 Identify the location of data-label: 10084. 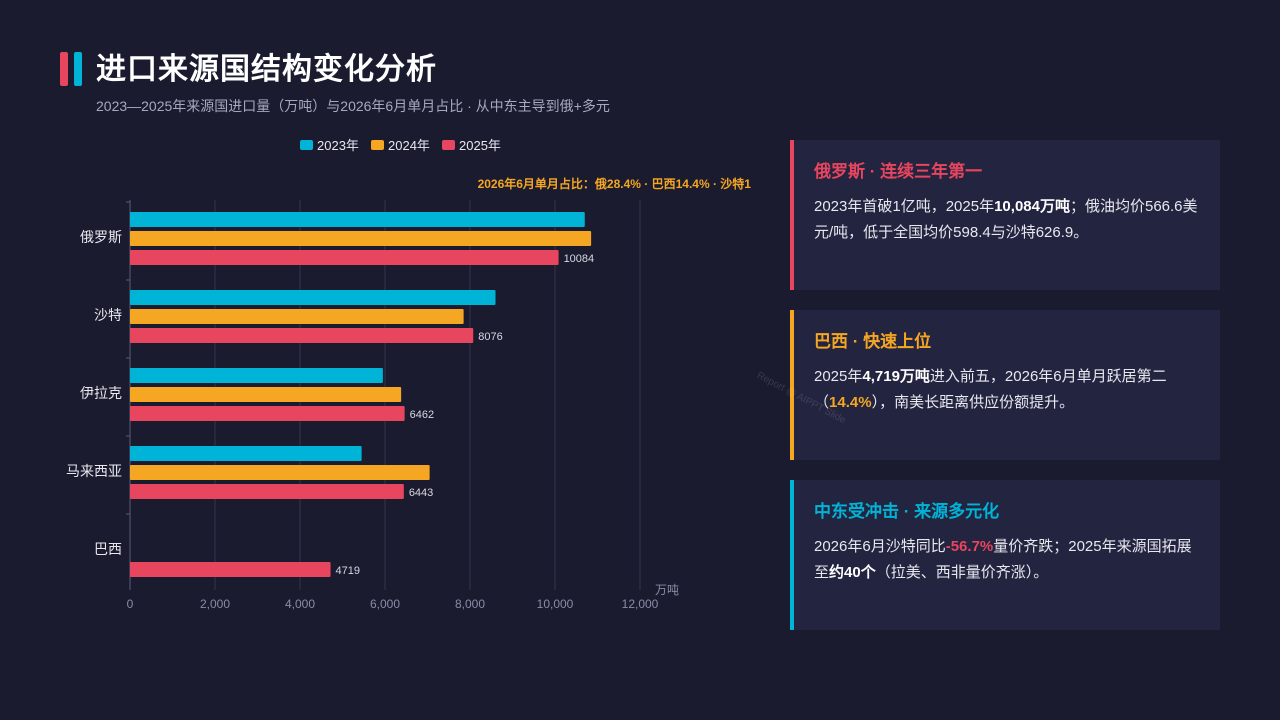
(579, 259).